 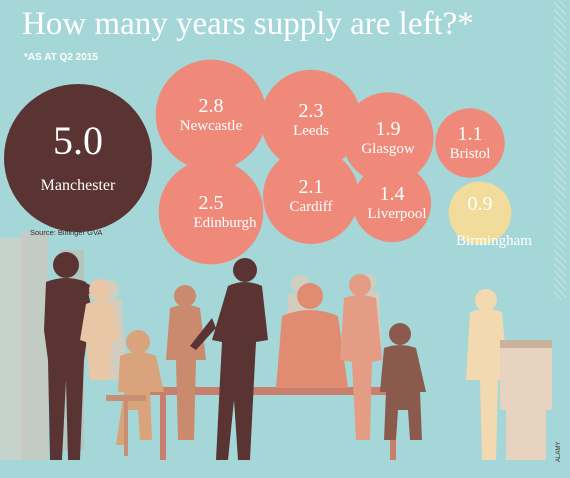 I want to click on bubble-city-label: Glasgow, so click(x=387, y=149).